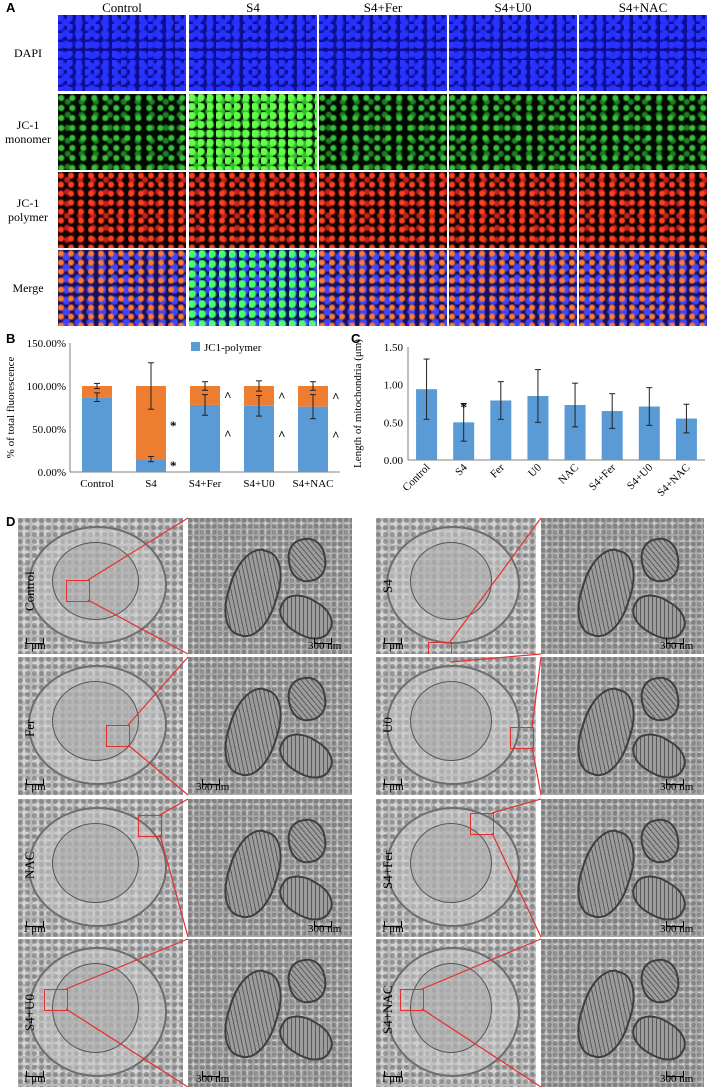 Image resolution: width=709 pixels, height=1087 pixels. I want to click on em-overview-s4-u0: S4+U0 1 μm, so click(100, 1013).